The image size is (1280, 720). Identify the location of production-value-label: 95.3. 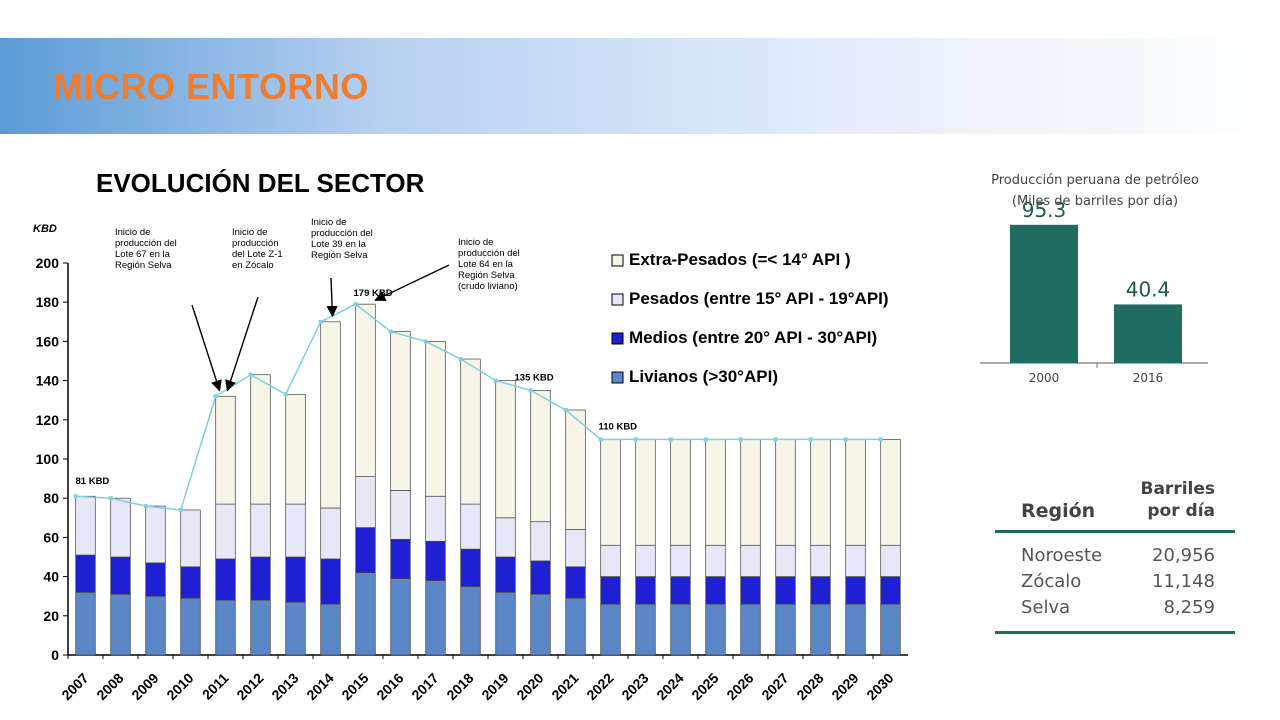
(1044, 210).